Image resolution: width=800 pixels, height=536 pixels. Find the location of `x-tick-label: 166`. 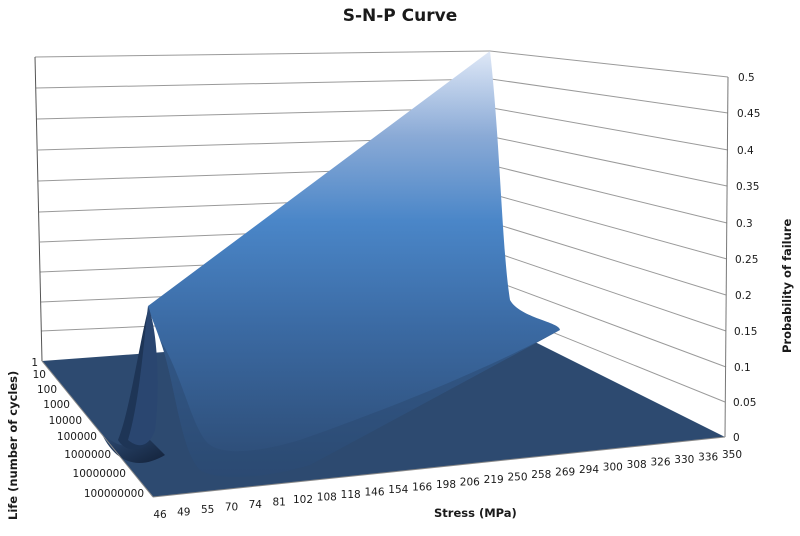

x-tick-label: 166 is located at coordinates (422, 488).